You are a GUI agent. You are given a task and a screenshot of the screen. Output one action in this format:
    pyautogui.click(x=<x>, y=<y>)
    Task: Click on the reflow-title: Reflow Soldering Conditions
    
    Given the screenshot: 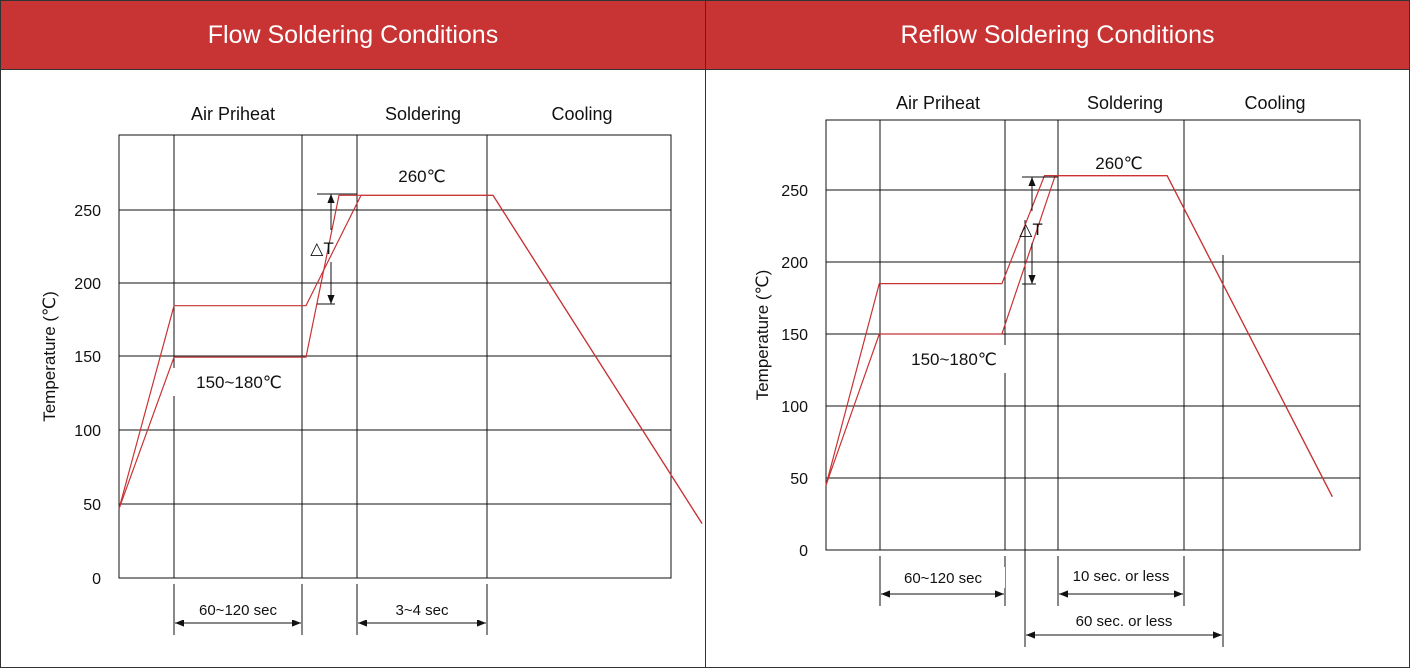 What is the action you would take?
    pyautogui.click(x=1057, y=35)
    